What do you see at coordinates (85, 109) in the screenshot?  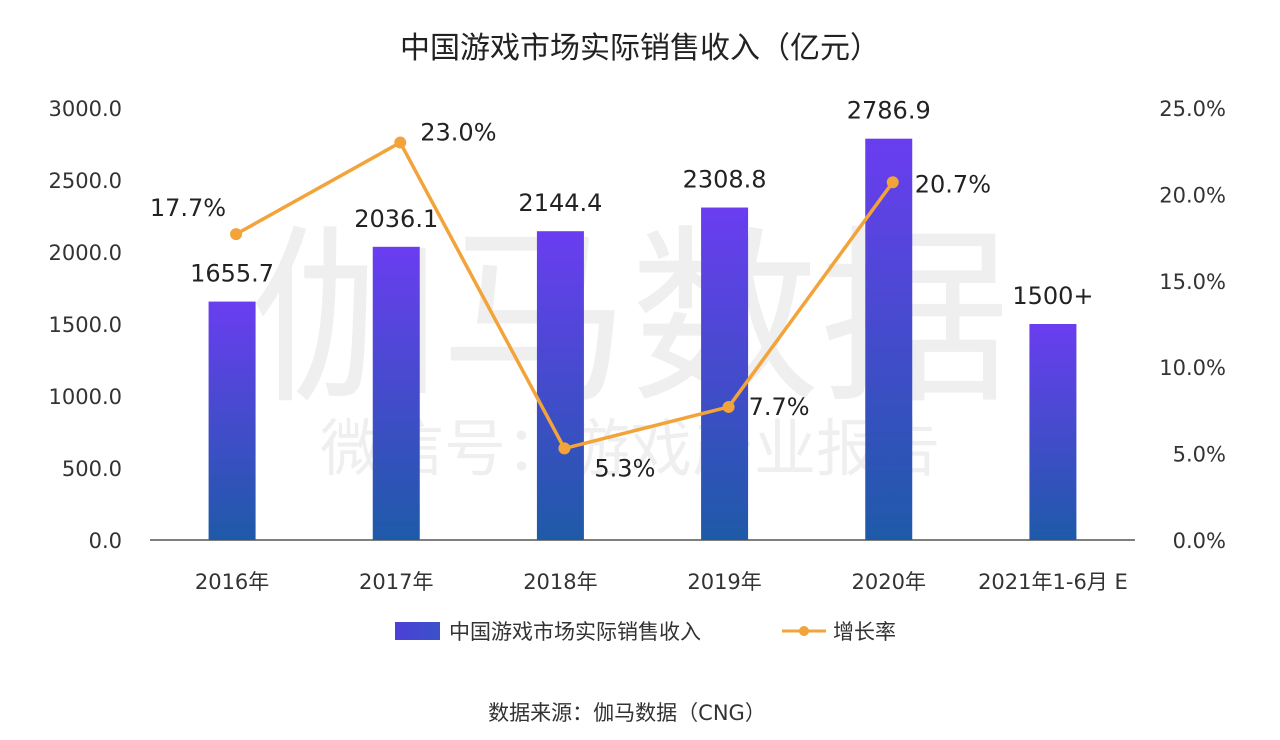 I see `y-left-tick-label: 3000.0` at bounding box center [85, 109].